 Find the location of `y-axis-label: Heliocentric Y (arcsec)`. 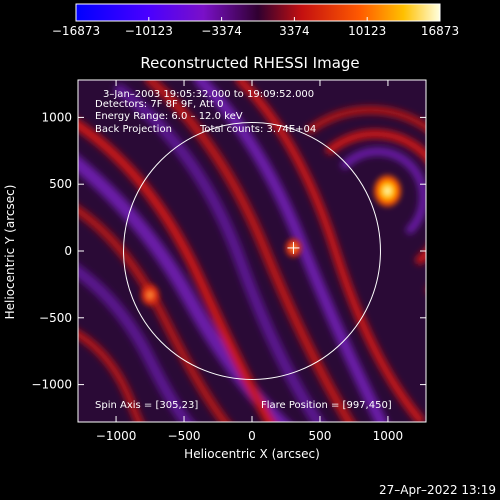

y-axis-label: Heliocentric Y (arcsec) is located at coordinates (10, 252).